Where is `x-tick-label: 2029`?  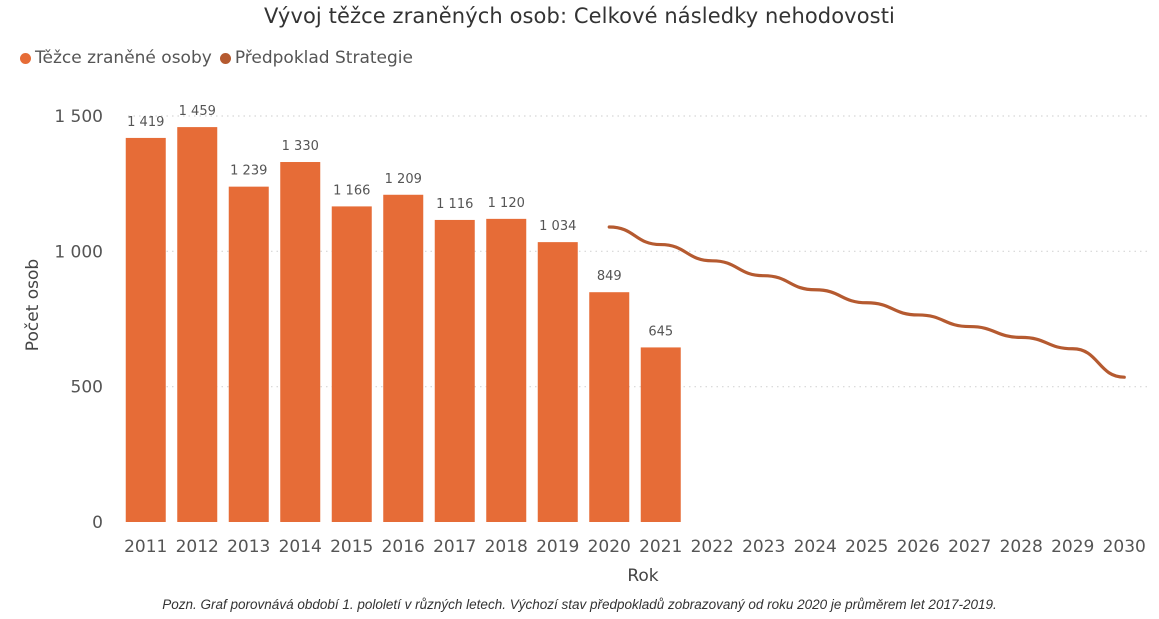 x-tick-label: 2029 is located at coordinates (1072, 547).